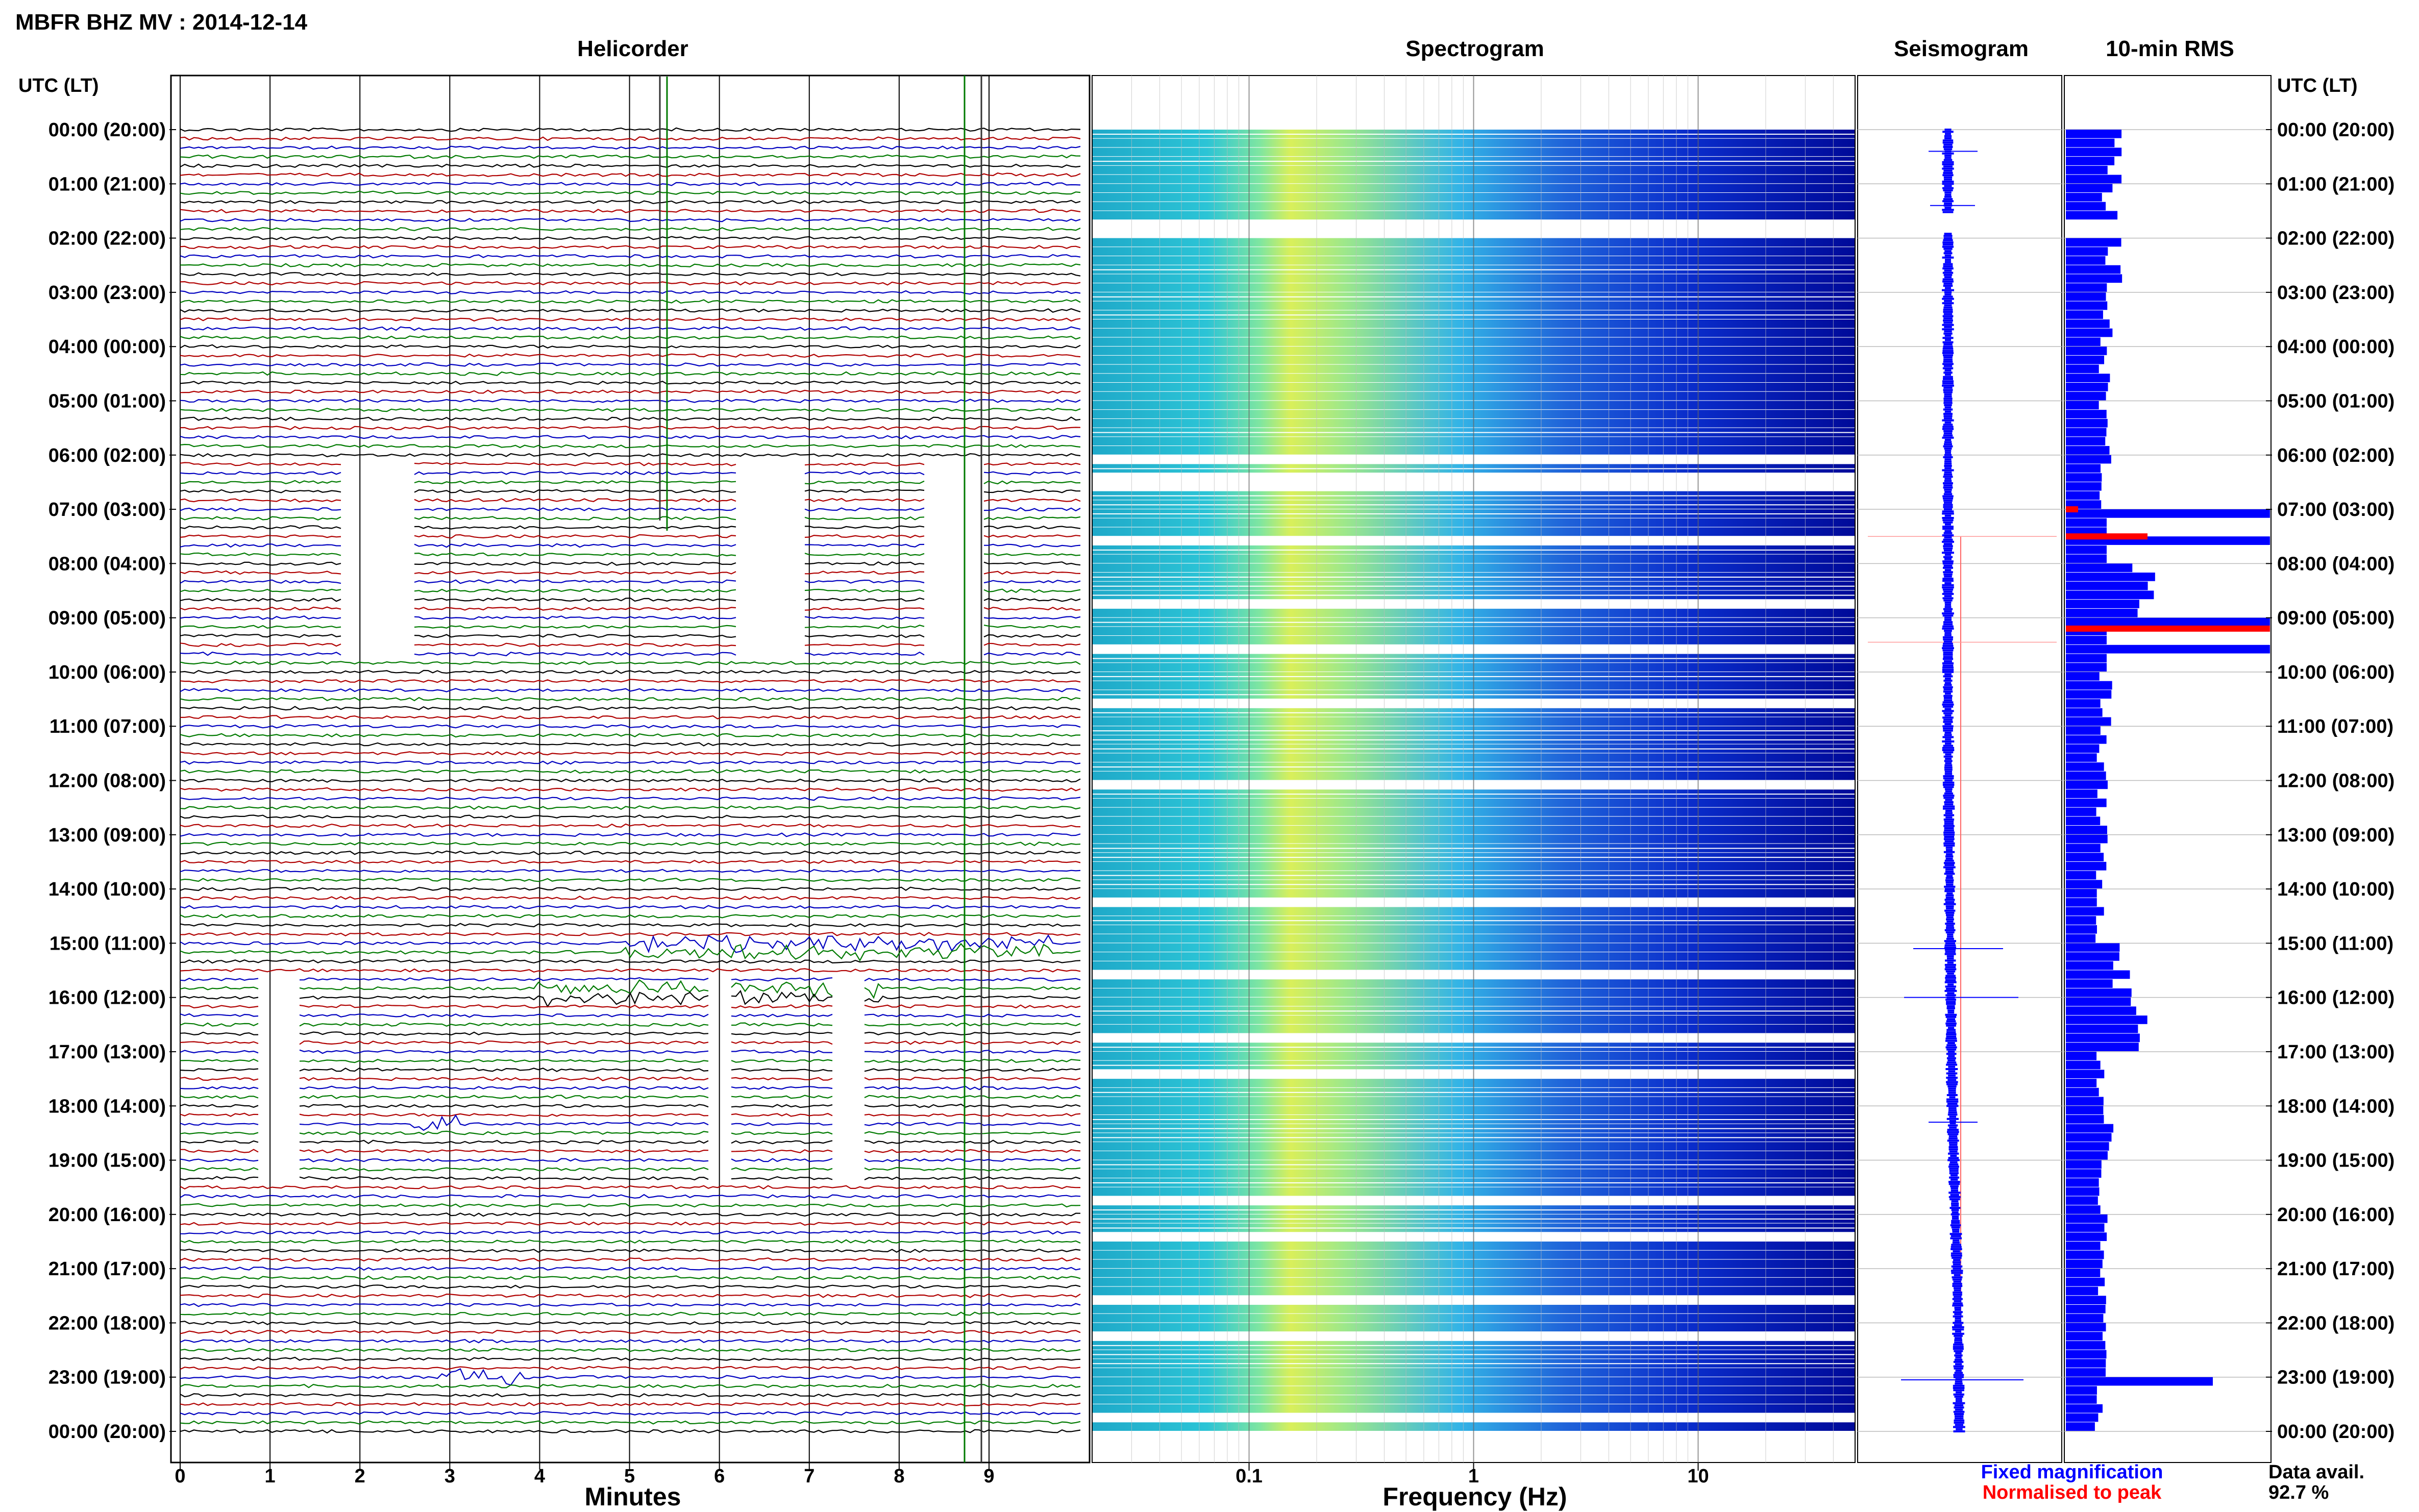  I want to click on minute-tick-label: 0, so click(180, 1476).